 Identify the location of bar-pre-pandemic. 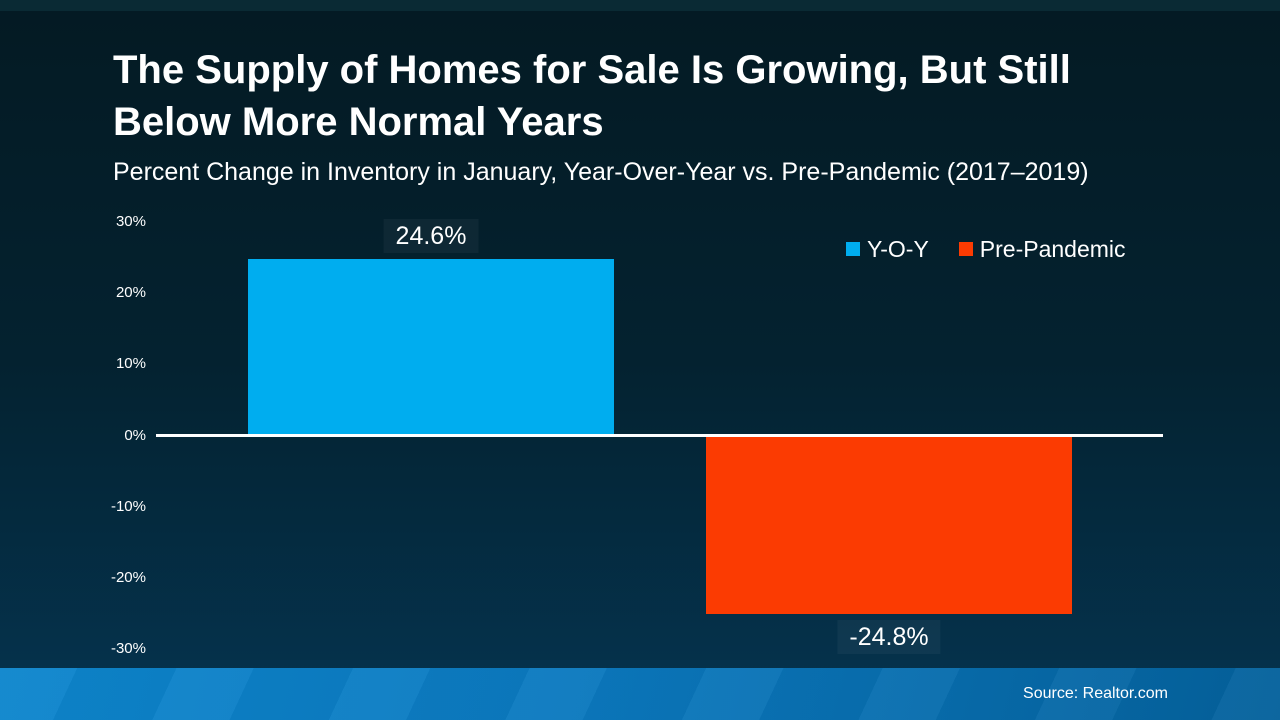
(889, 525).